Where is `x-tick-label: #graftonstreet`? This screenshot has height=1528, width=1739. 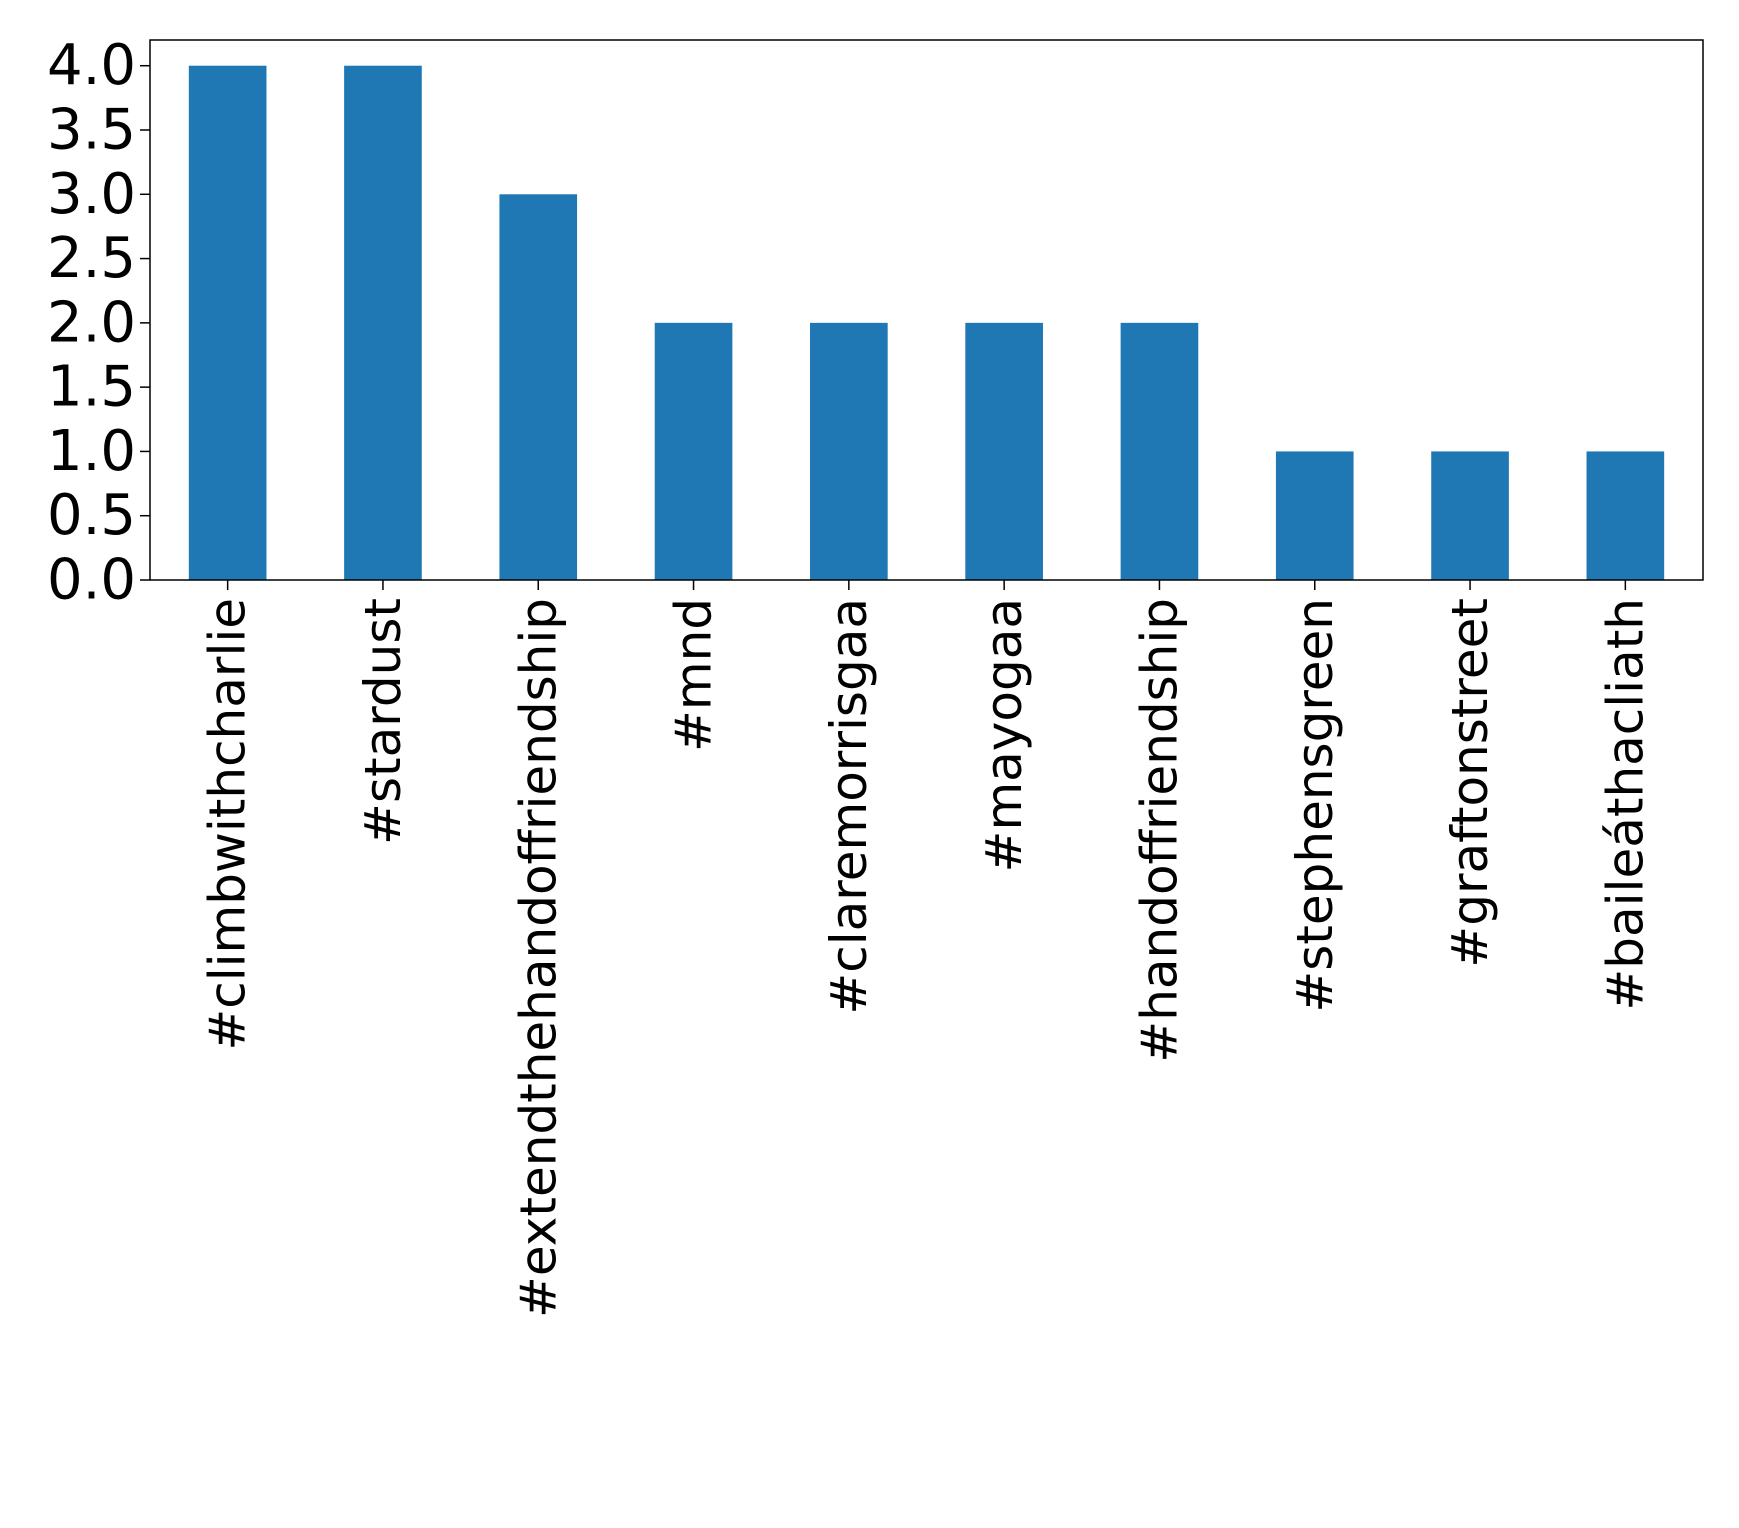 x-tick-label: #graftonstreet is located at coordinates (1470, 783).